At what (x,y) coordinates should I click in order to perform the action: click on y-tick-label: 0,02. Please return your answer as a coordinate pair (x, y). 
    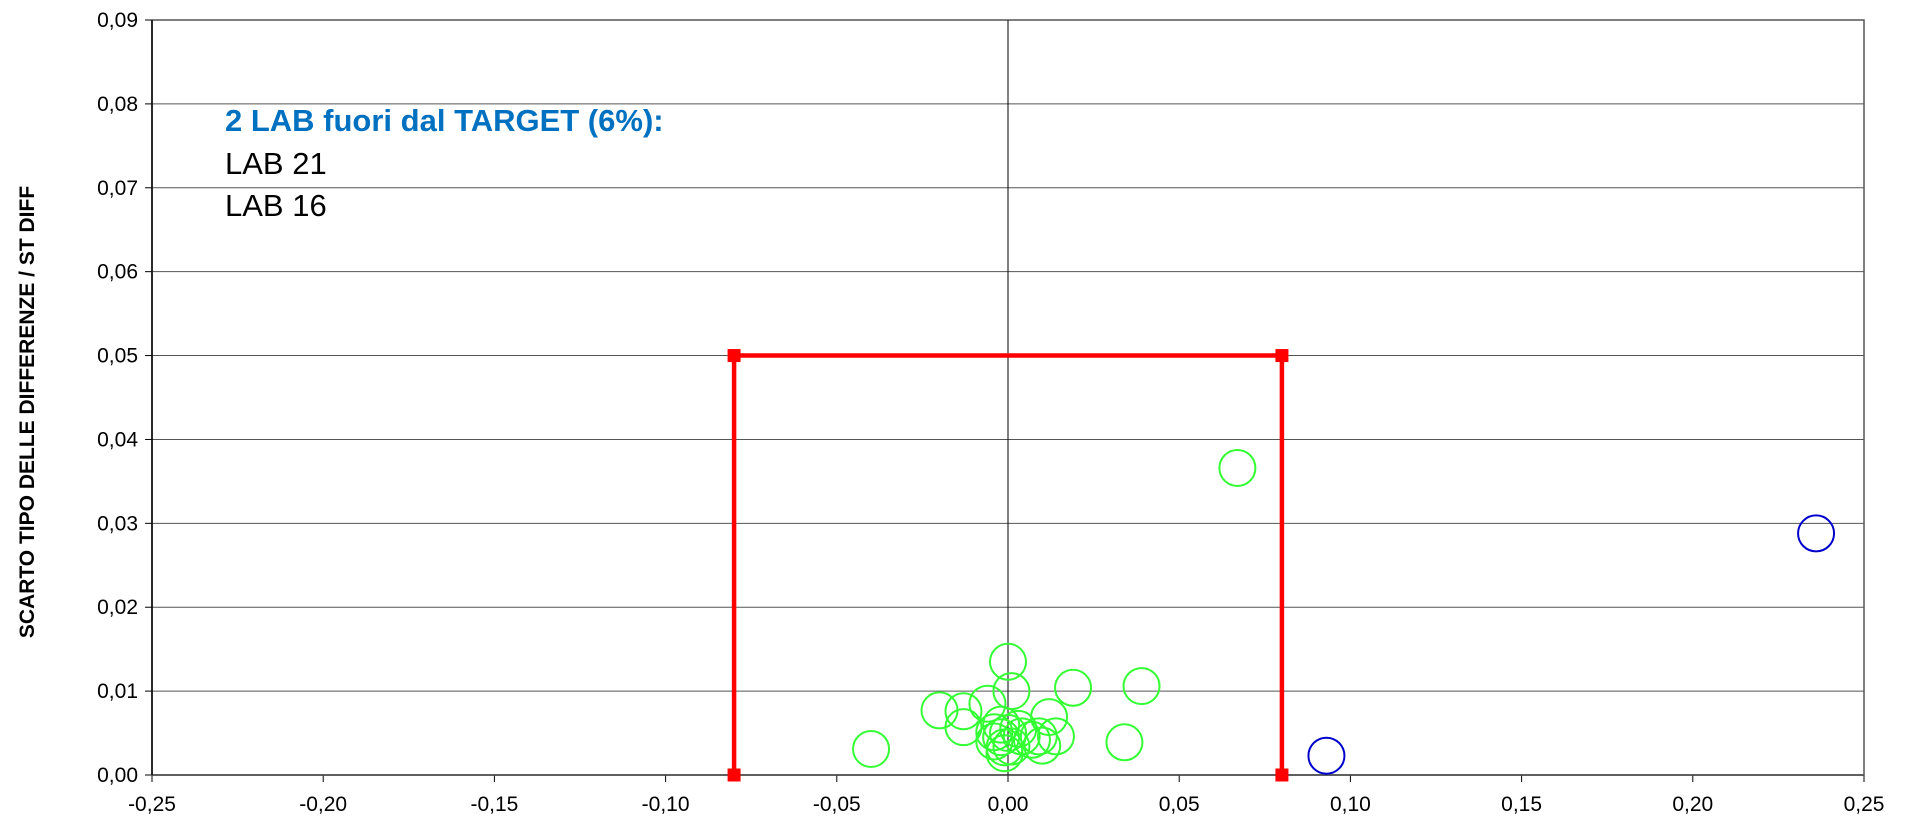
    Looking at the image, I should click on (117, 607).